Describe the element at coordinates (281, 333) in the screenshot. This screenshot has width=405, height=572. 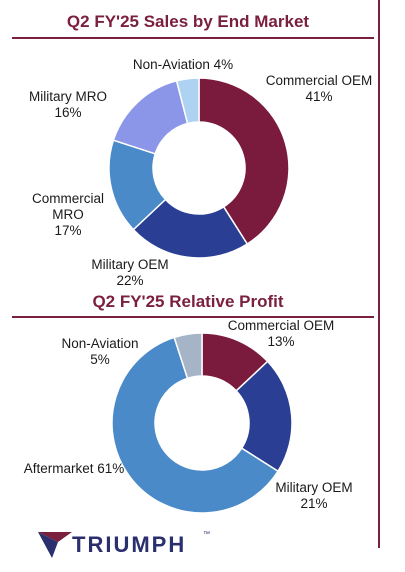
I see `label-commercial-oem-profit: Commercial OEM 13%` at that location.